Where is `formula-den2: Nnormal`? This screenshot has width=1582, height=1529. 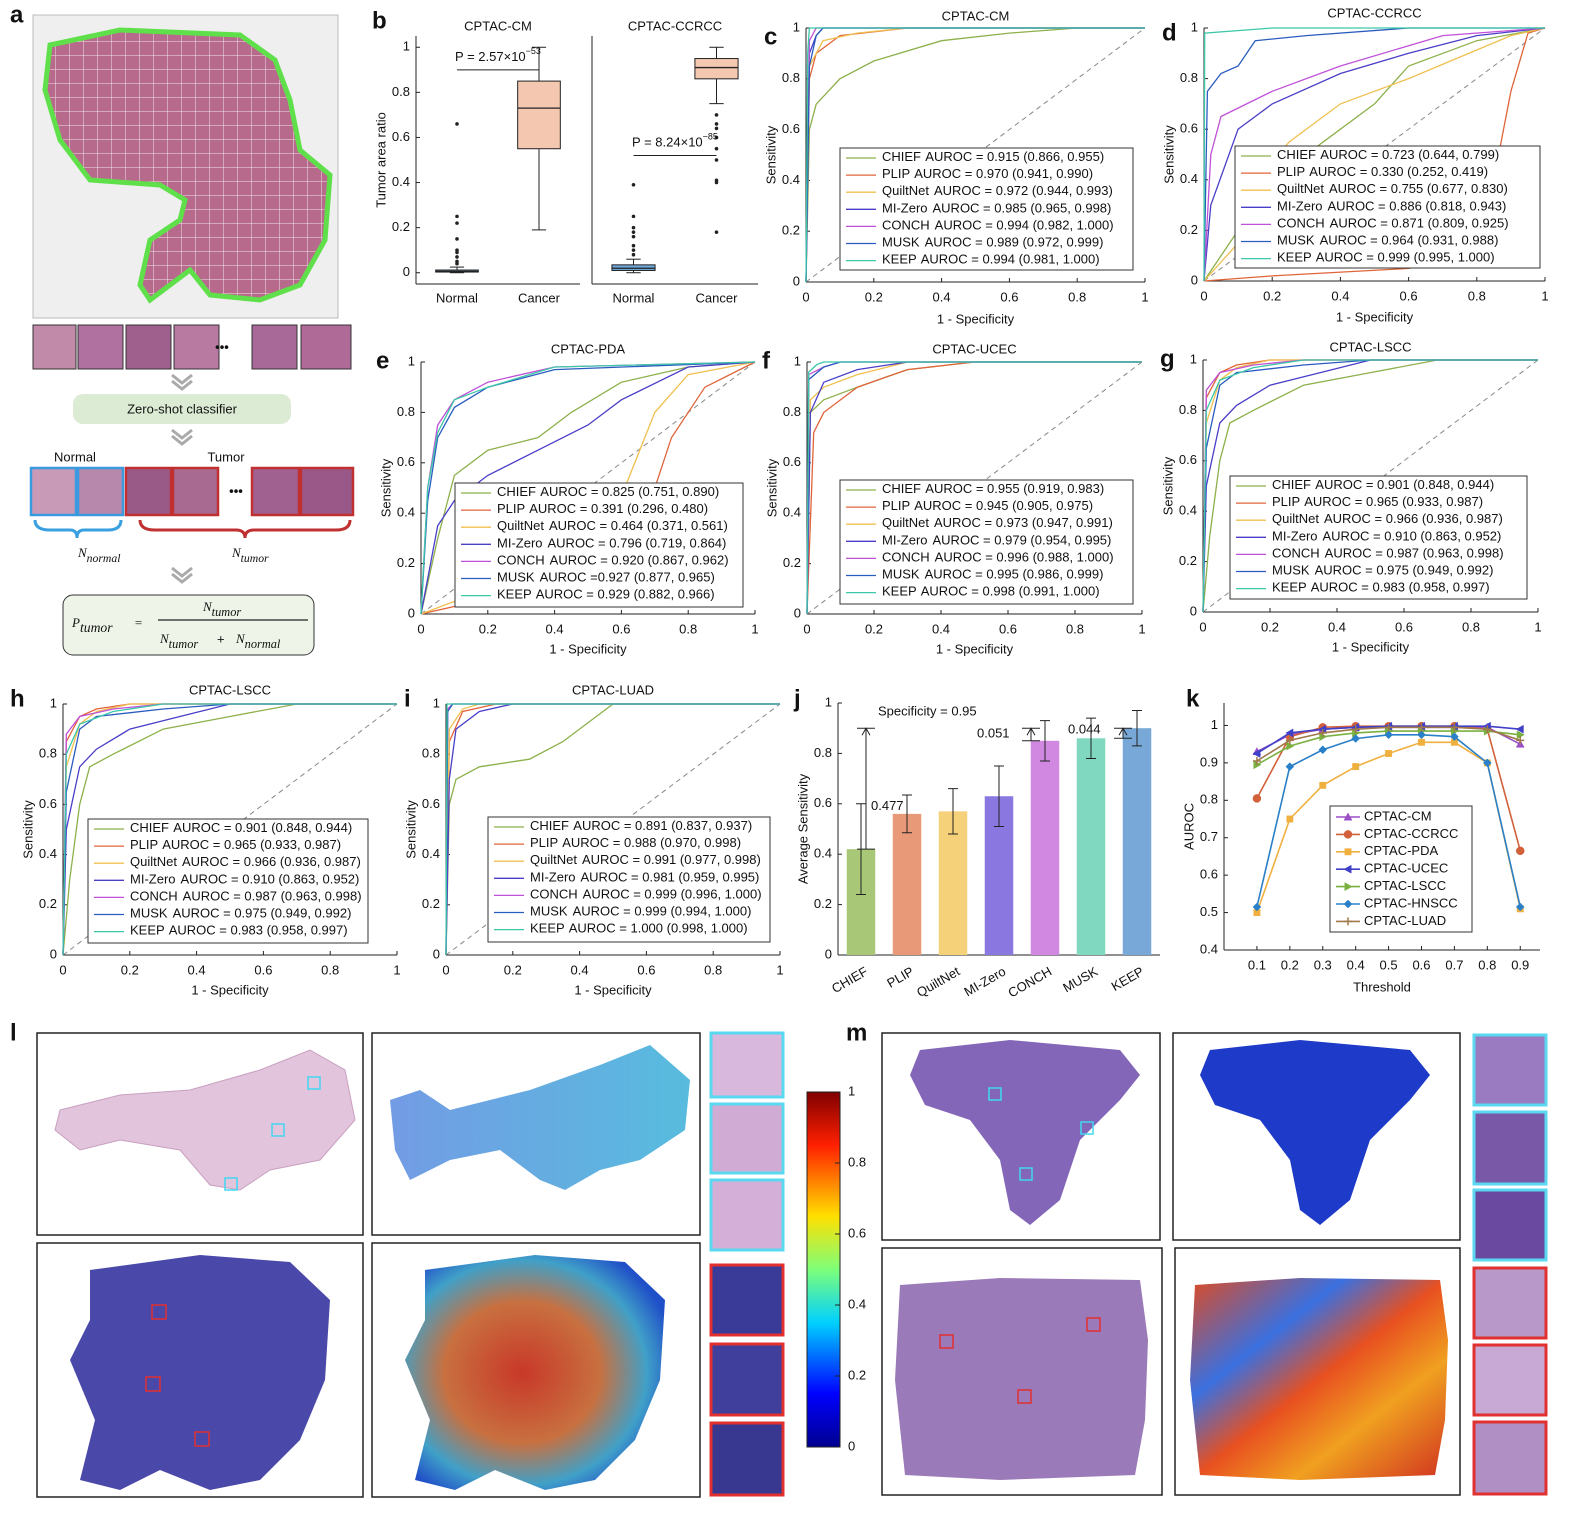 formula-den2: Nnormal is located at coordinates (258, 641).